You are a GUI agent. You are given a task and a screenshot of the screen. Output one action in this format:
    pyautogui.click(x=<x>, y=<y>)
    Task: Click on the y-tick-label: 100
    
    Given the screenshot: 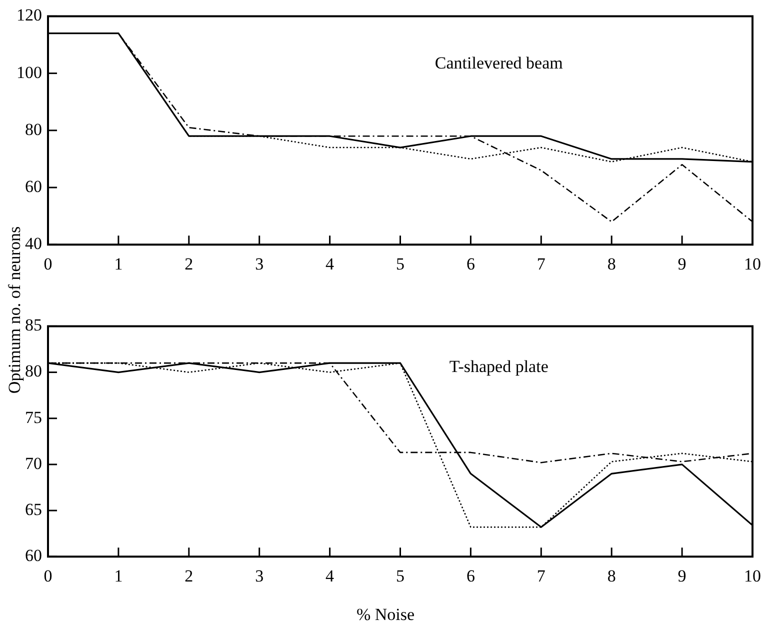 What is the action you would take?
    pyautogui.click(x=29, y=72)
    